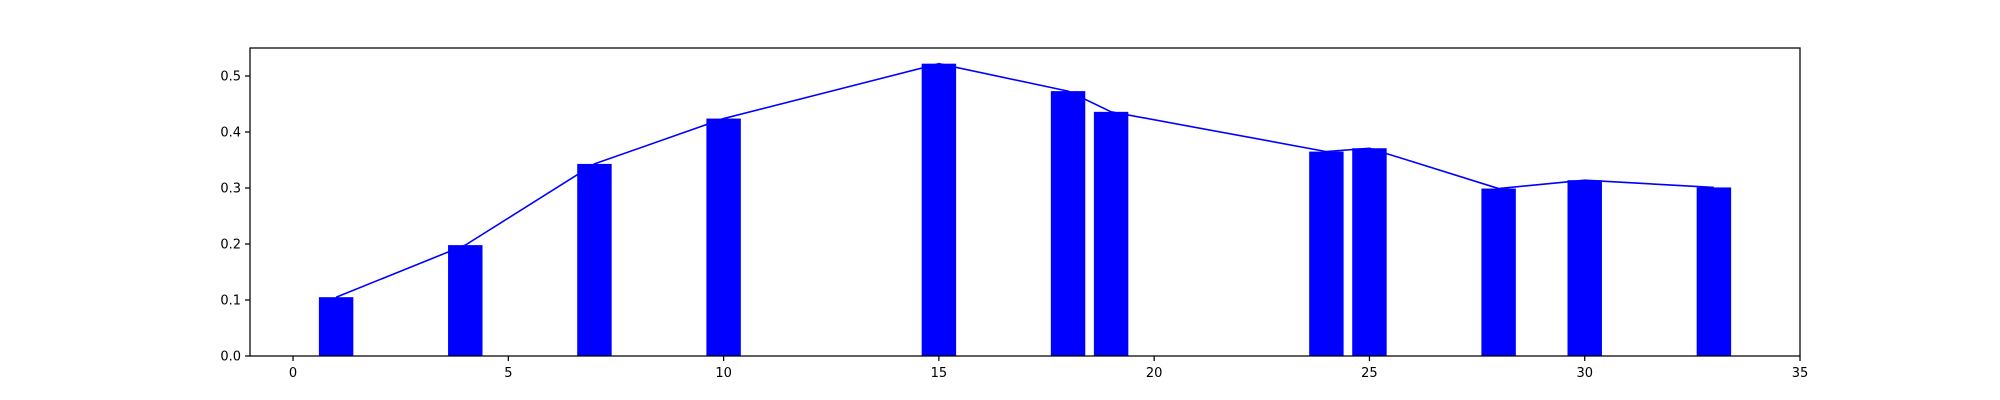  What do you see at coordinates (230, 189) in the screenshot?
I see `y-tick-label: 0.3` at bounding box center [230, 189].